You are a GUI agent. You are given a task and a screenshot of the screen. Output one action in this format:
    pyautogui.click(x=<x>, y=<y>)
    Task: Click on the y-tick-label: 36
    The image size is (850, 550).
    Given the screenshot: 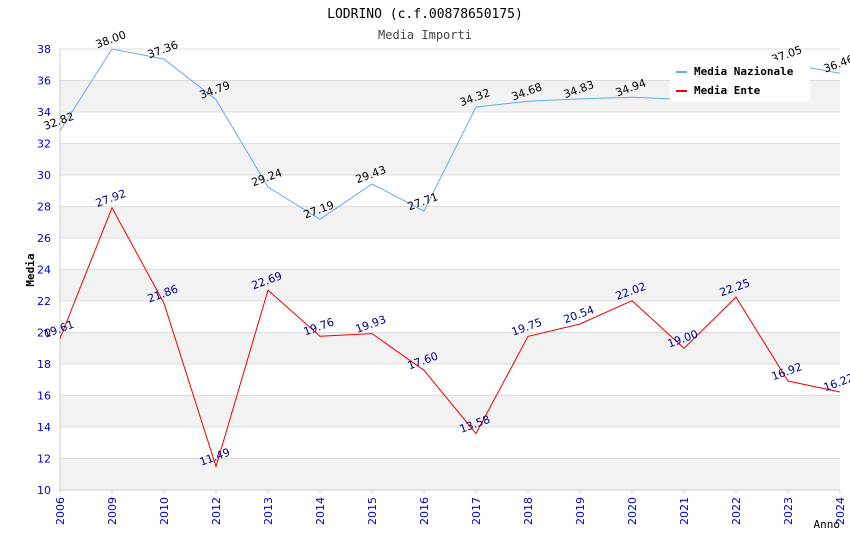 What is the action you would take?
    pyautogui.click(x=44, y=81)
    